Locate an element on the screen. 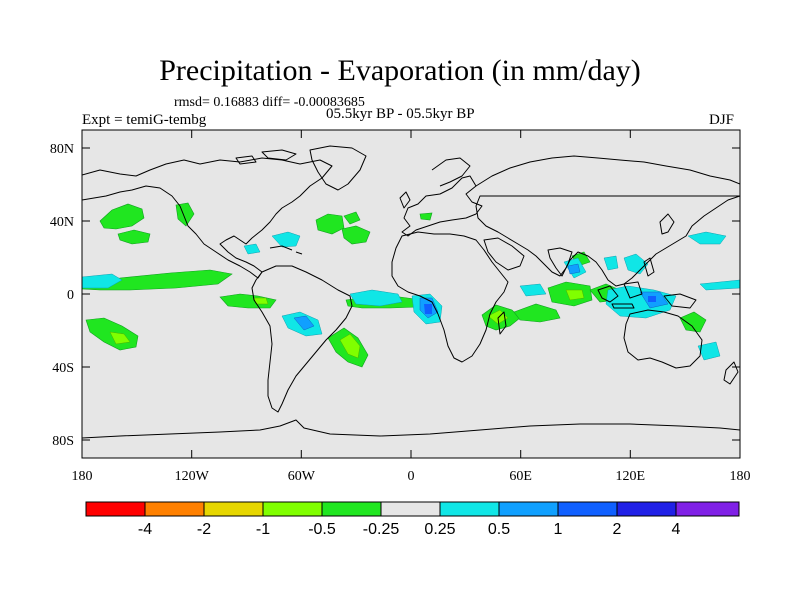  anomaly-caribbean is located at coordinates (286, 239).